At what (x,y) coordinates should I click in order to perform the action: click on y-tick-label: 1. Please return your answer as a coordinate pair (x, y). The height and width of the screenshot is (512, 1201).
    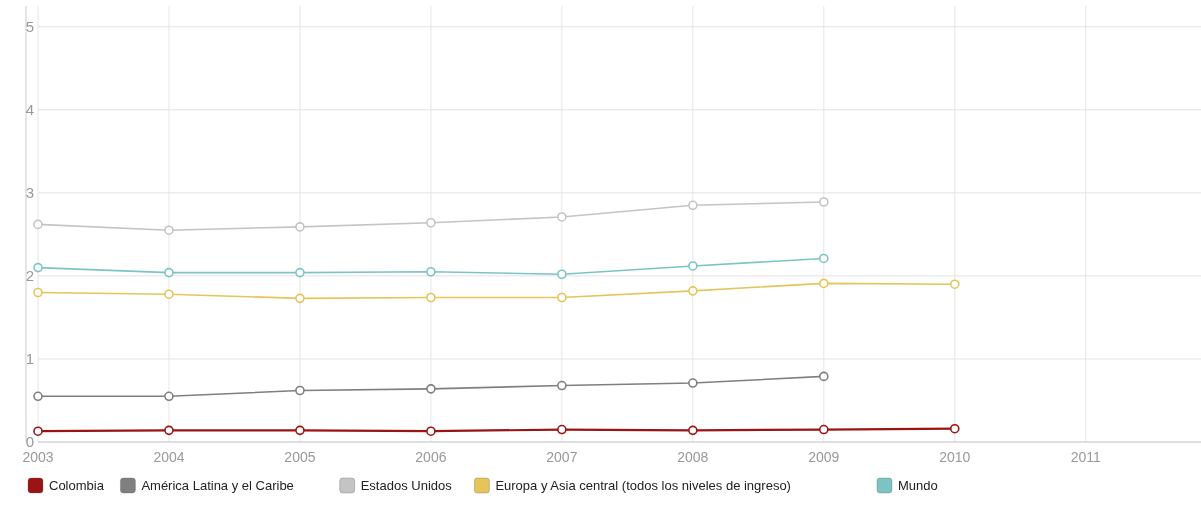
    Looking at the image, I should click on (29, 358).